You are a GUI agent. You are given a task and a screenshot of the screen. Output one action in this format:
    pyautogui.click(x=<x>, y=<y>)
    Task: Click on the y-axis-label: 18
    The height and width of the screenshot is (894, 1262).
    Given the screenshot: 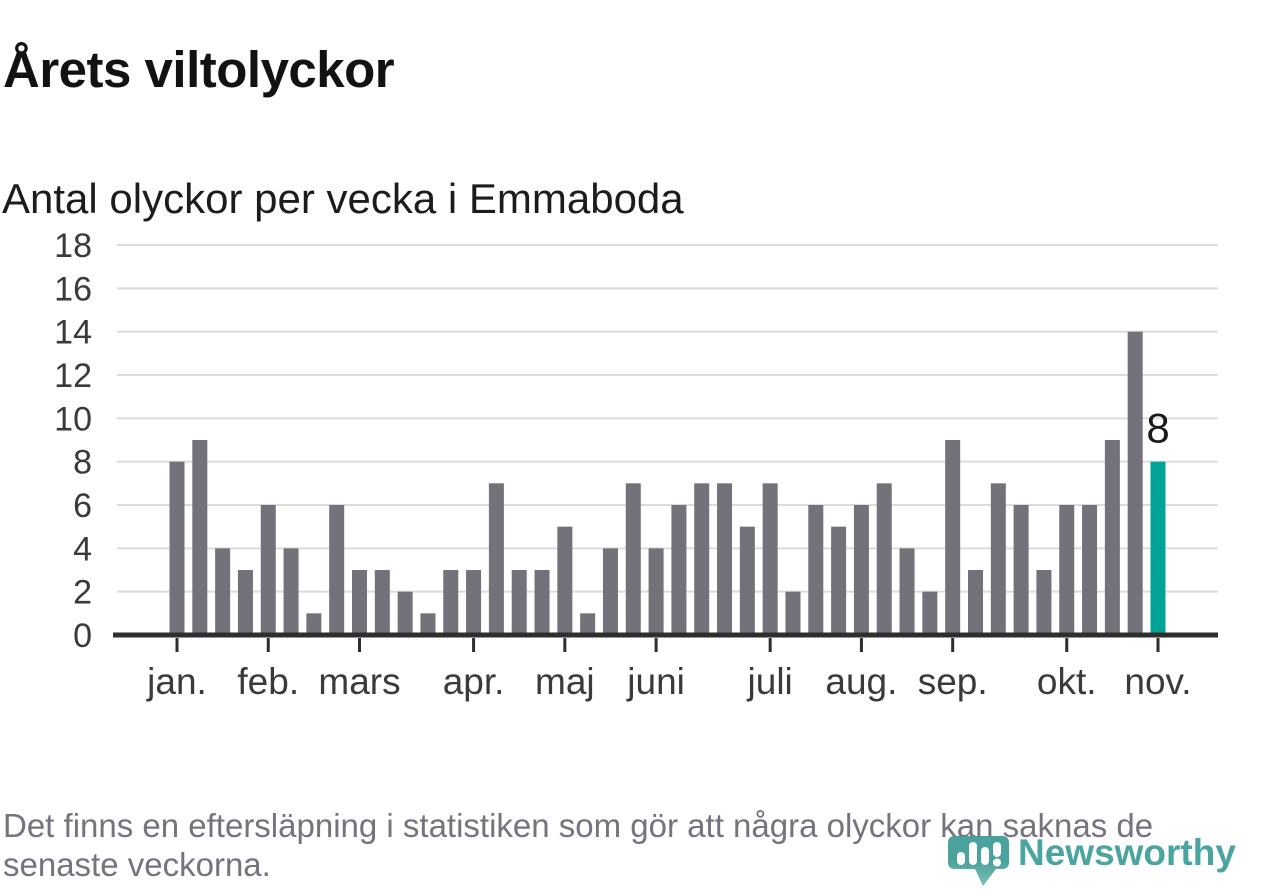 What is the action you would take?
    pyautogui.click(x=73, y=246)
    